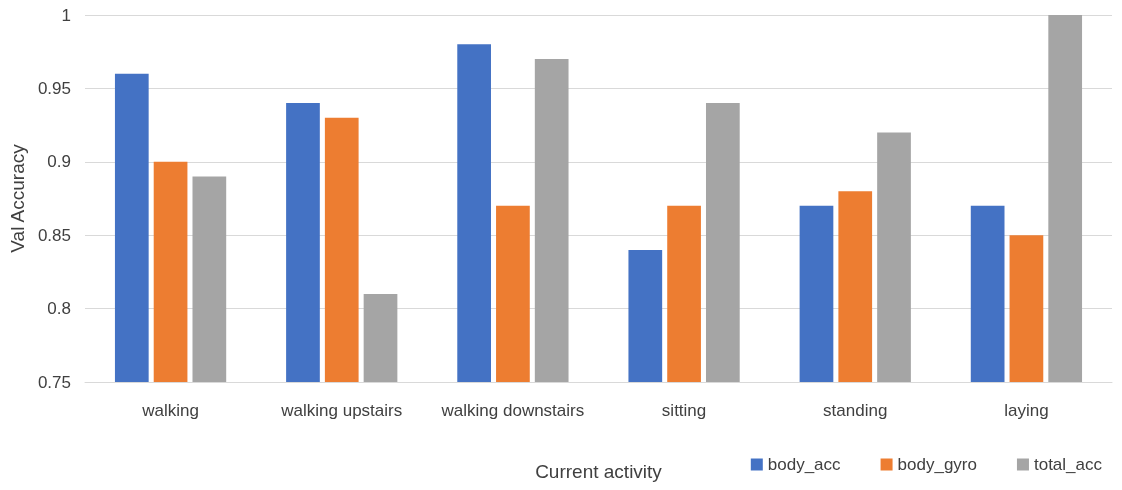  Describe the element at coordinates (54, 382) in the screenshot. I see `y-tick-label: 0.75` at that location.